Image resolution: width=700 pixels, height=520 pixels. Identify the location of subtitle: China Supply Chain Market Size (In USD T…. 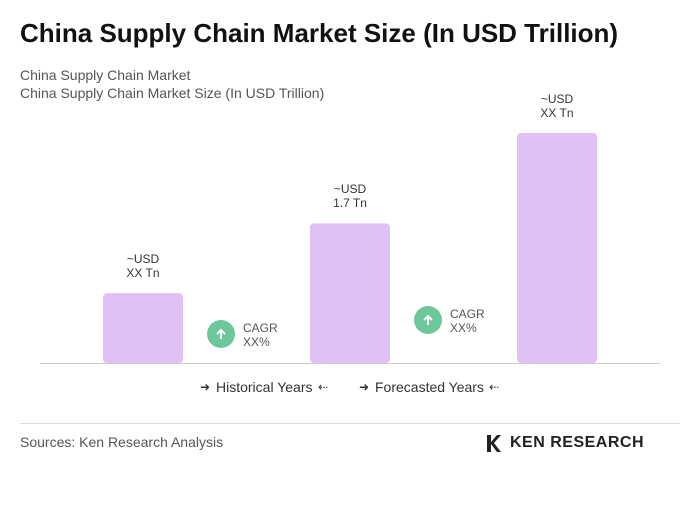
(172, 93).